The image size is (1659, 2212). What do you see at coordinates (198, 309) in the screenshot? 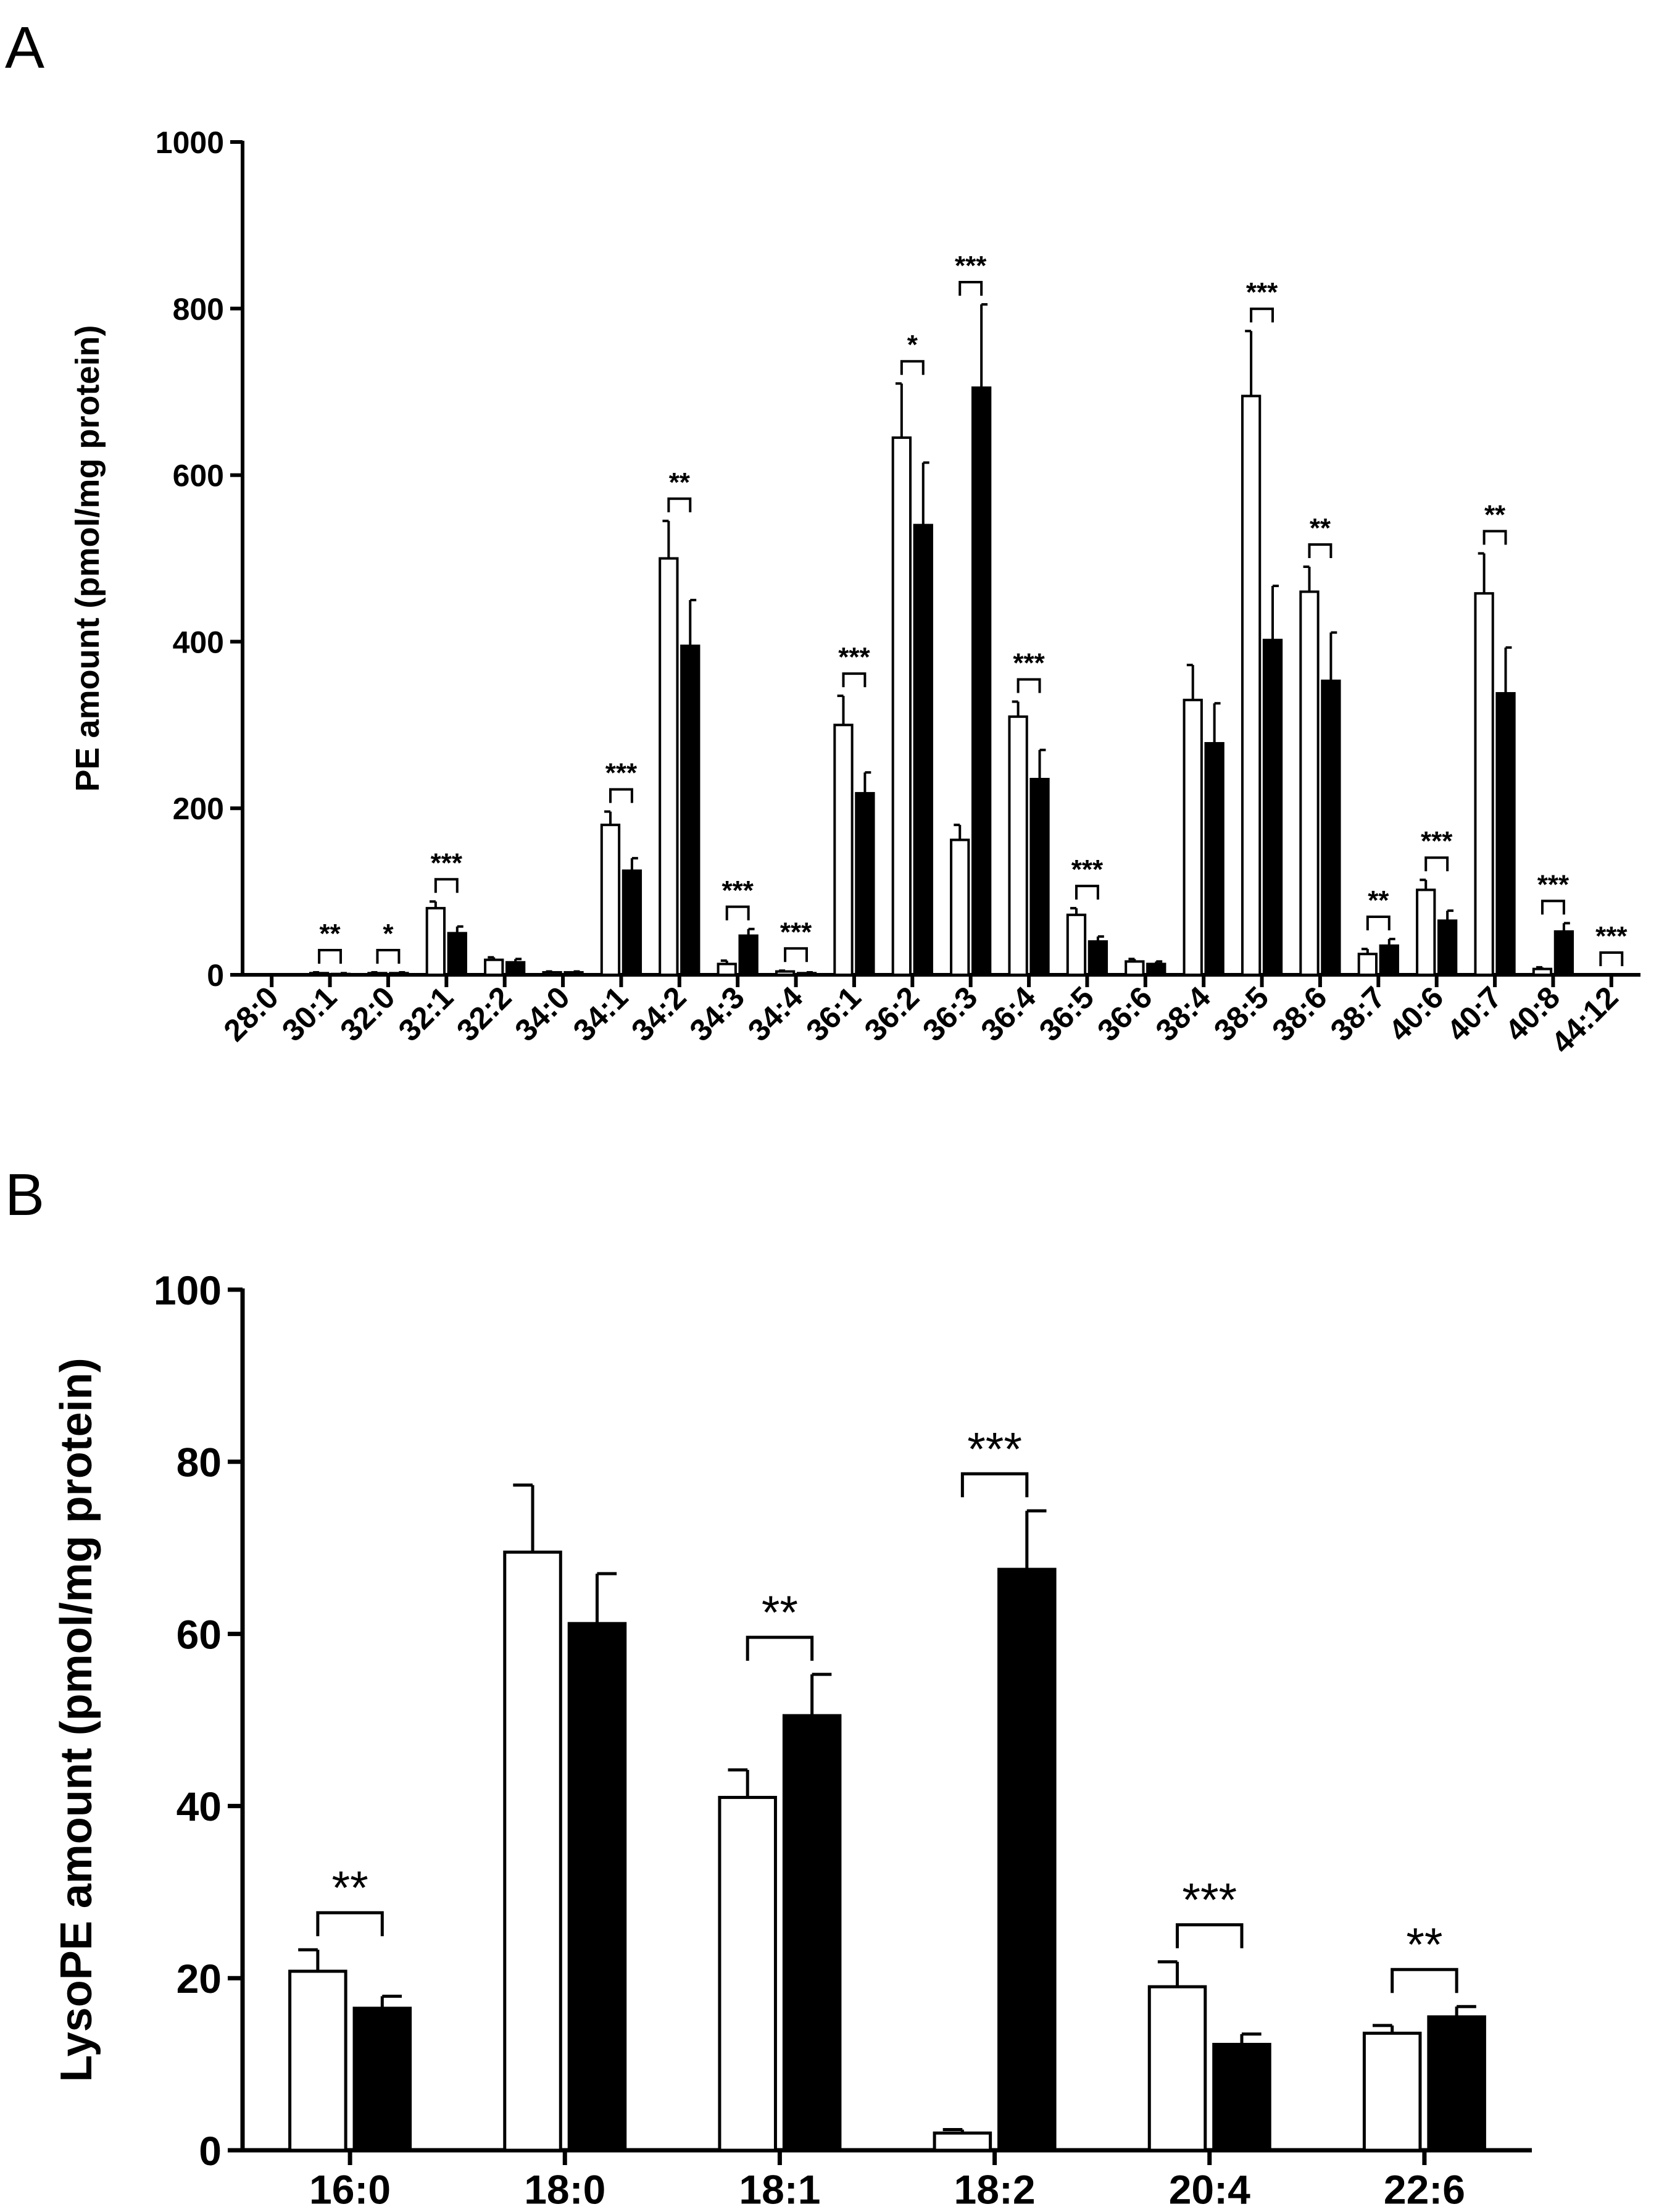
I see `y-tick-label: 800` at bounding box center [198, 309].